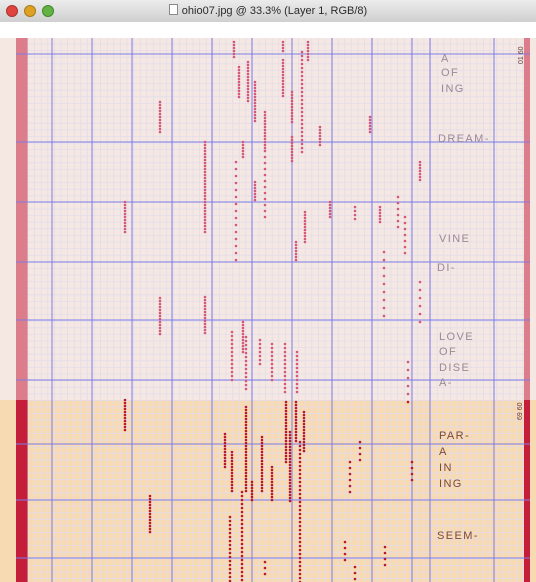 The height and width of the screenshot is (582, 536). I want to click on zoom-button, so click(48, 11).